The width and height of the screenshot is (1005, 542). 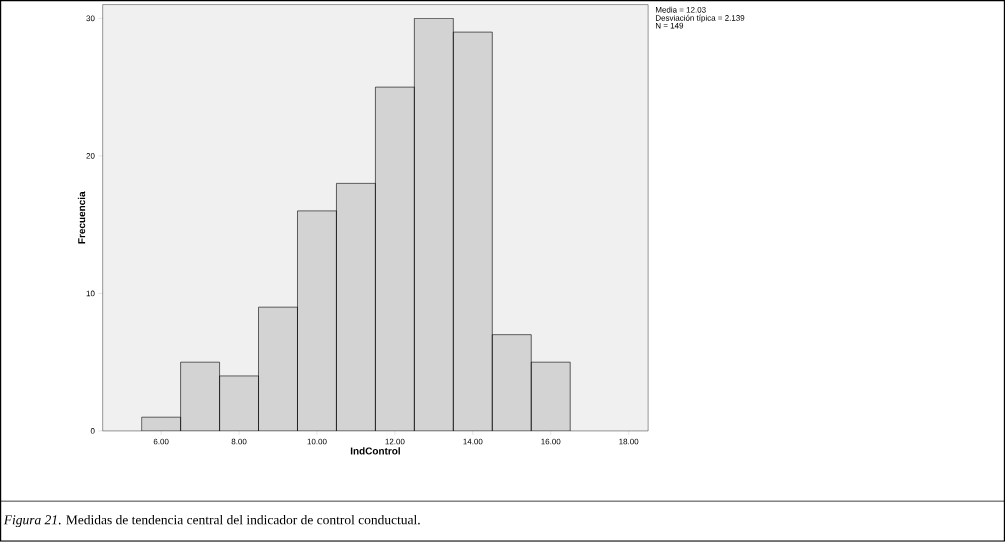 I want to click on y-axis-title: Frecuencia, so click(x=81, y=217).